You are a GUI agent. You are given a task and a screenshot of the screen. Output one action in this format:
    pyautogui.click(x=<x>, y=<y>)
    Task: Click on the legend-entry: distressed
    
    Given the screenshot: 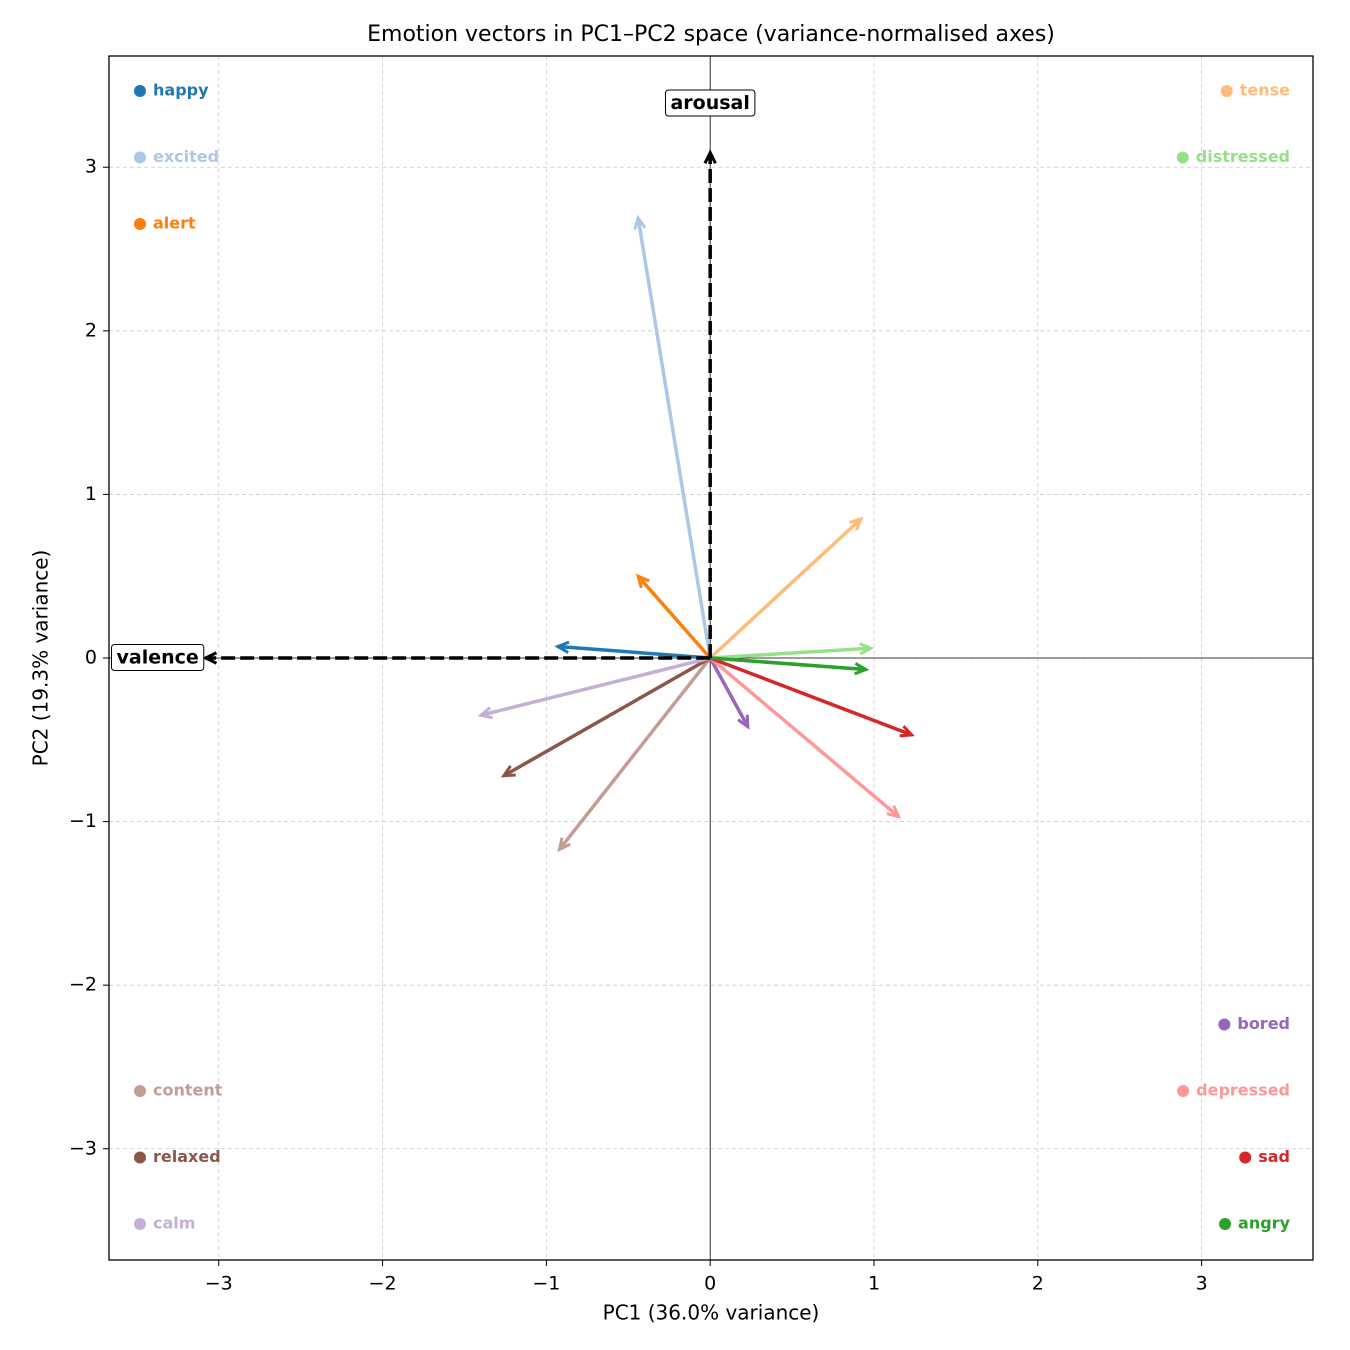 What is the action you would take?
    pyautogui.click(x=1233, y=156)
    